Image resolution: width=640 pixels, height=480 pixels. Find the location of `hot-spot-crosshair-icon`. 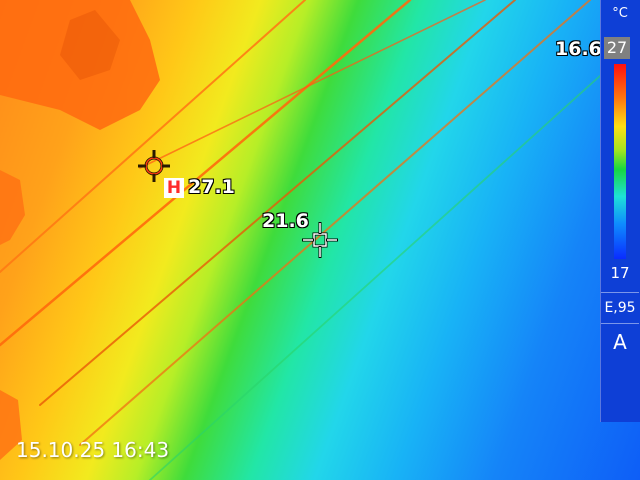

hot-spot-crosshair-icon is located at coordinates (154, 166).